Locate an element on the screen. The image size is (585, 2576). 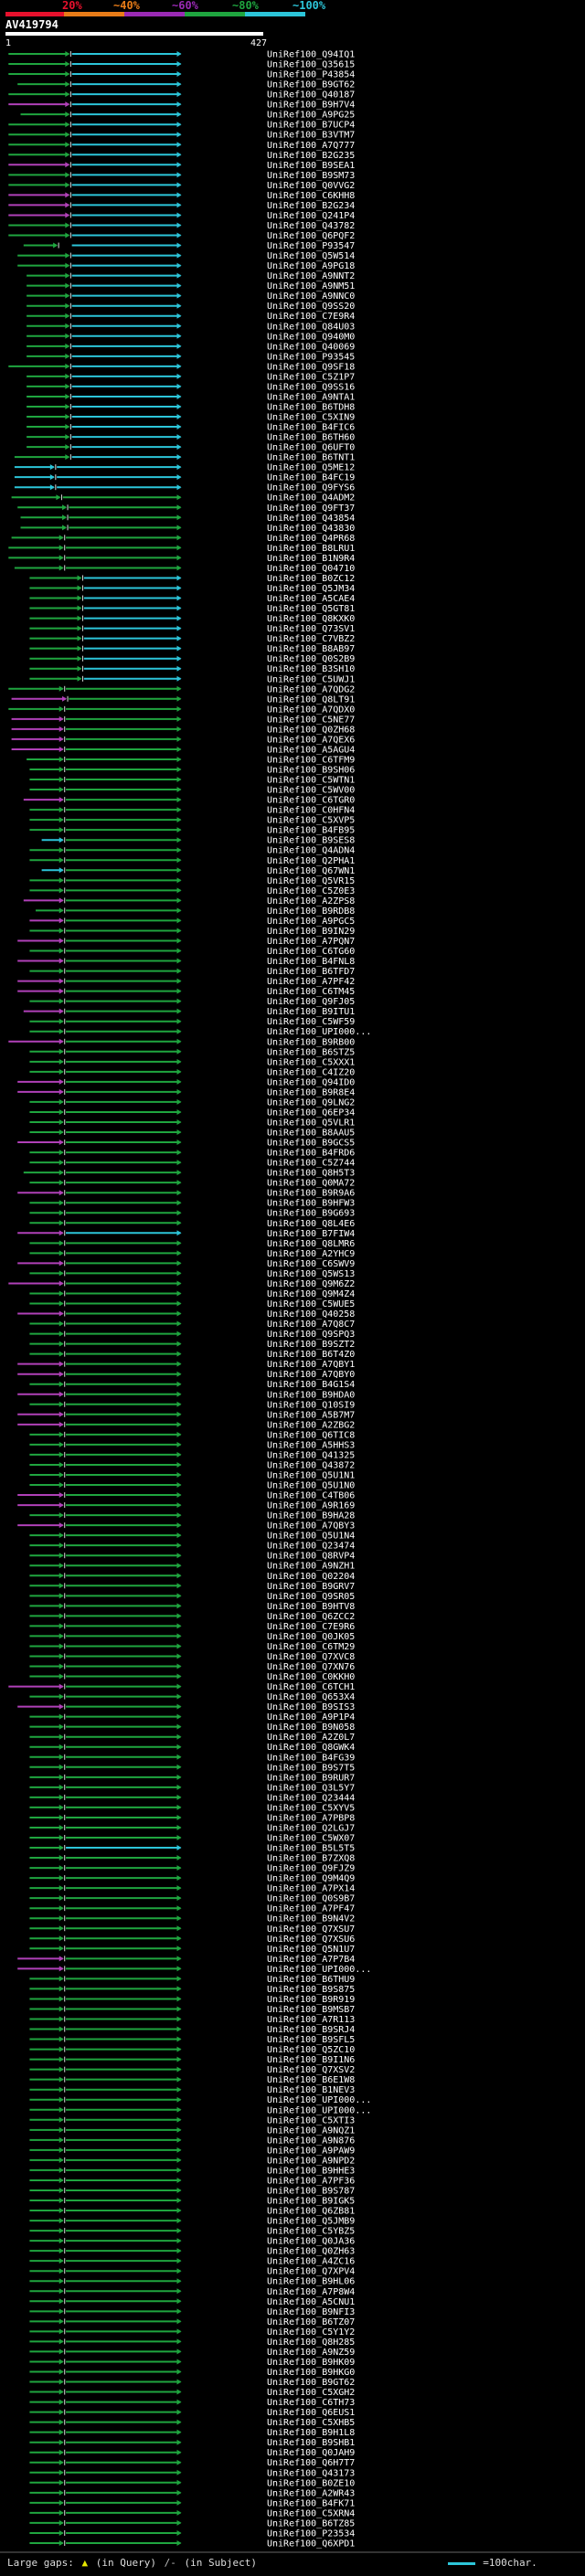
hit-label: UniRef100_Q73SV1 is located at coordinates (311, 629).